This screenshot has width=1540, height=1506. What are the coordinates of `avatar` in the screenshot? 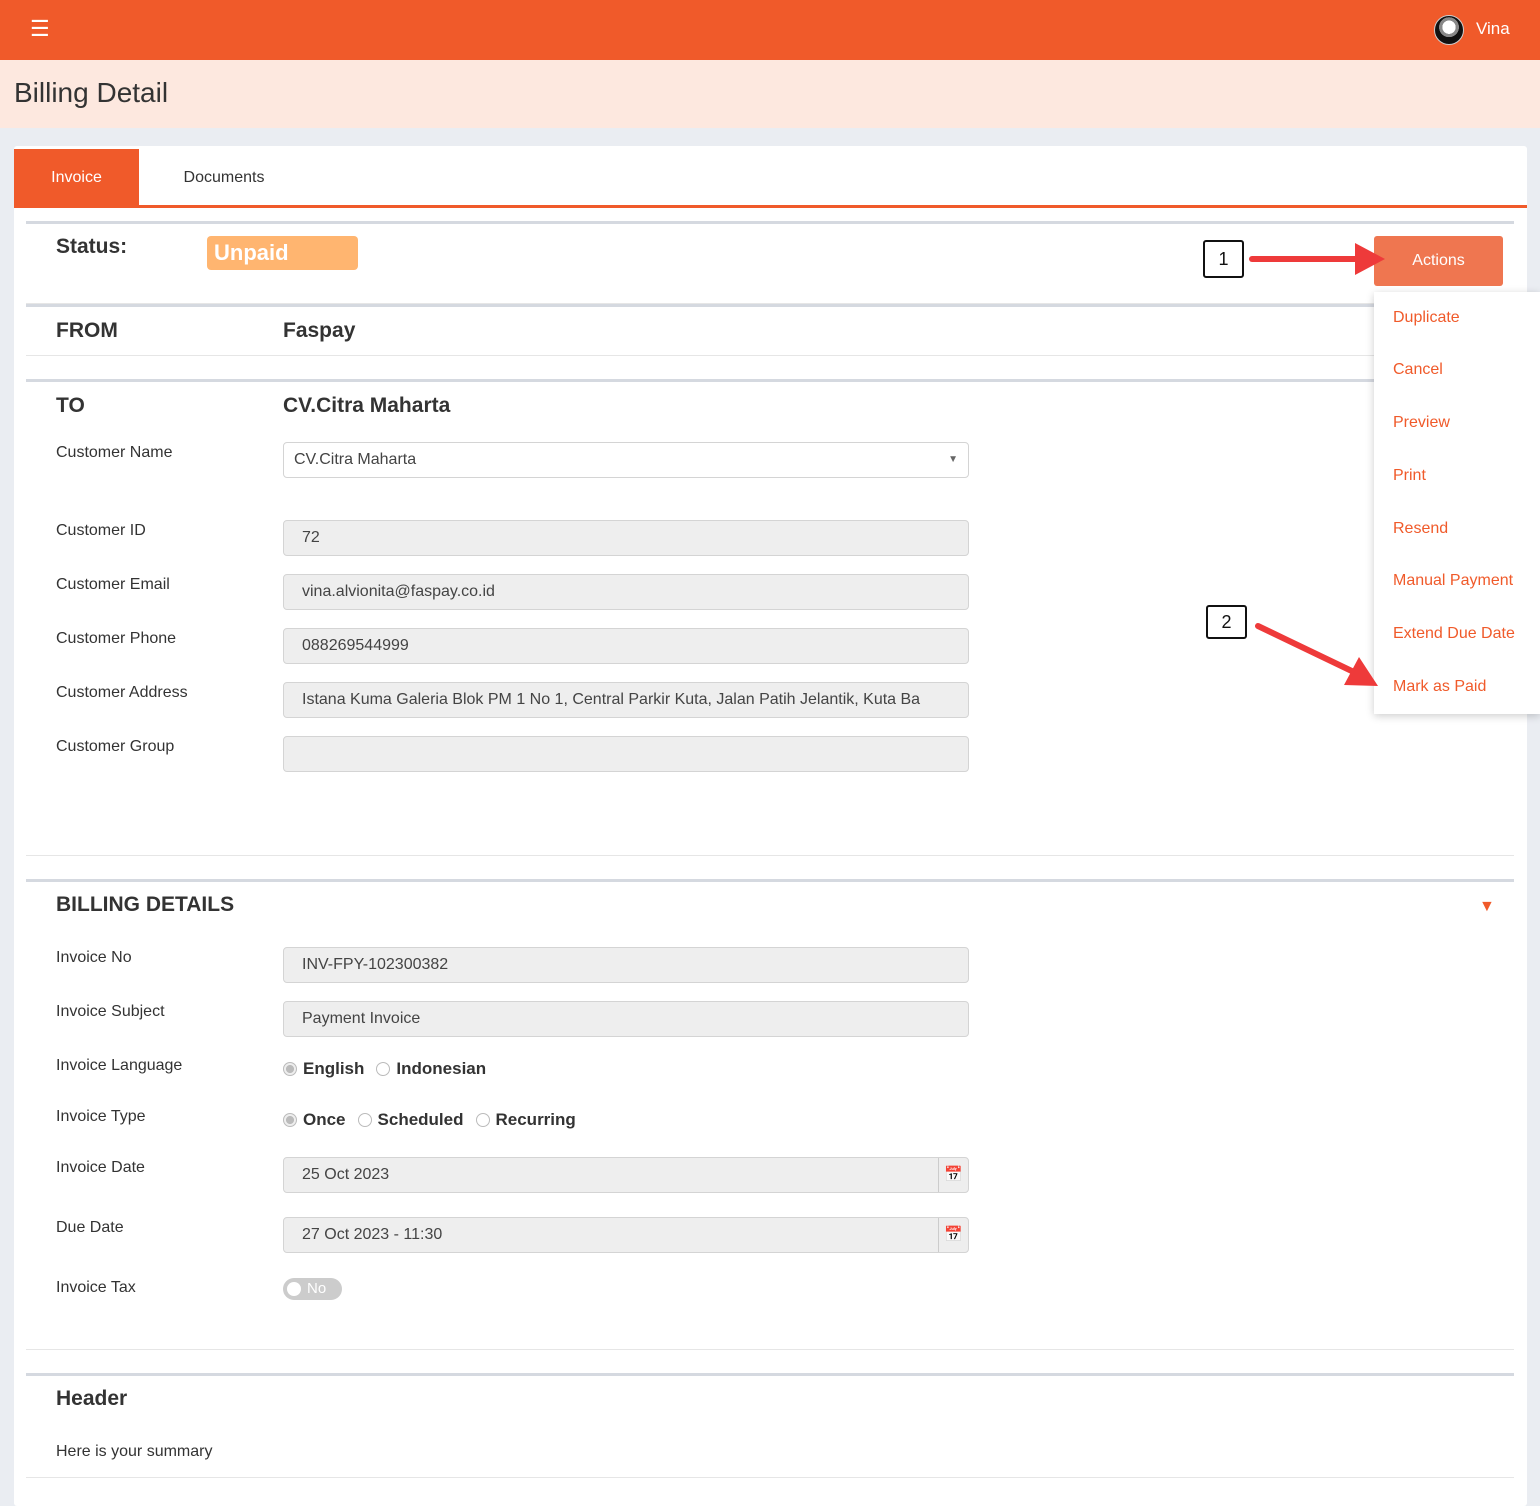 It's located at (1449, 30).